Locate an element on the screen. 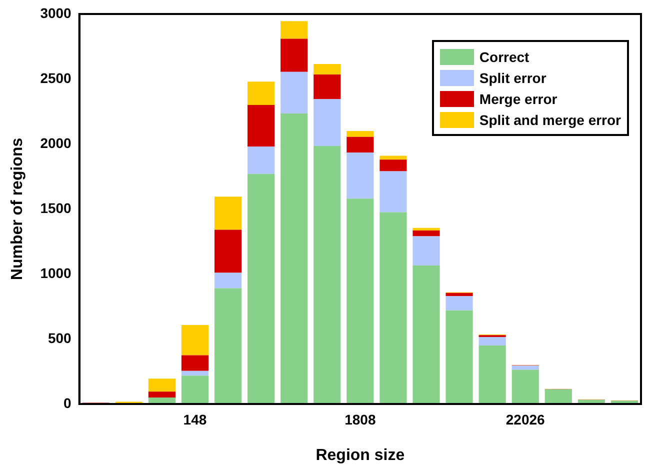 This screenshot has width=659, height=469. y-tick-label: 1000 is located at coordinates (56, 272).